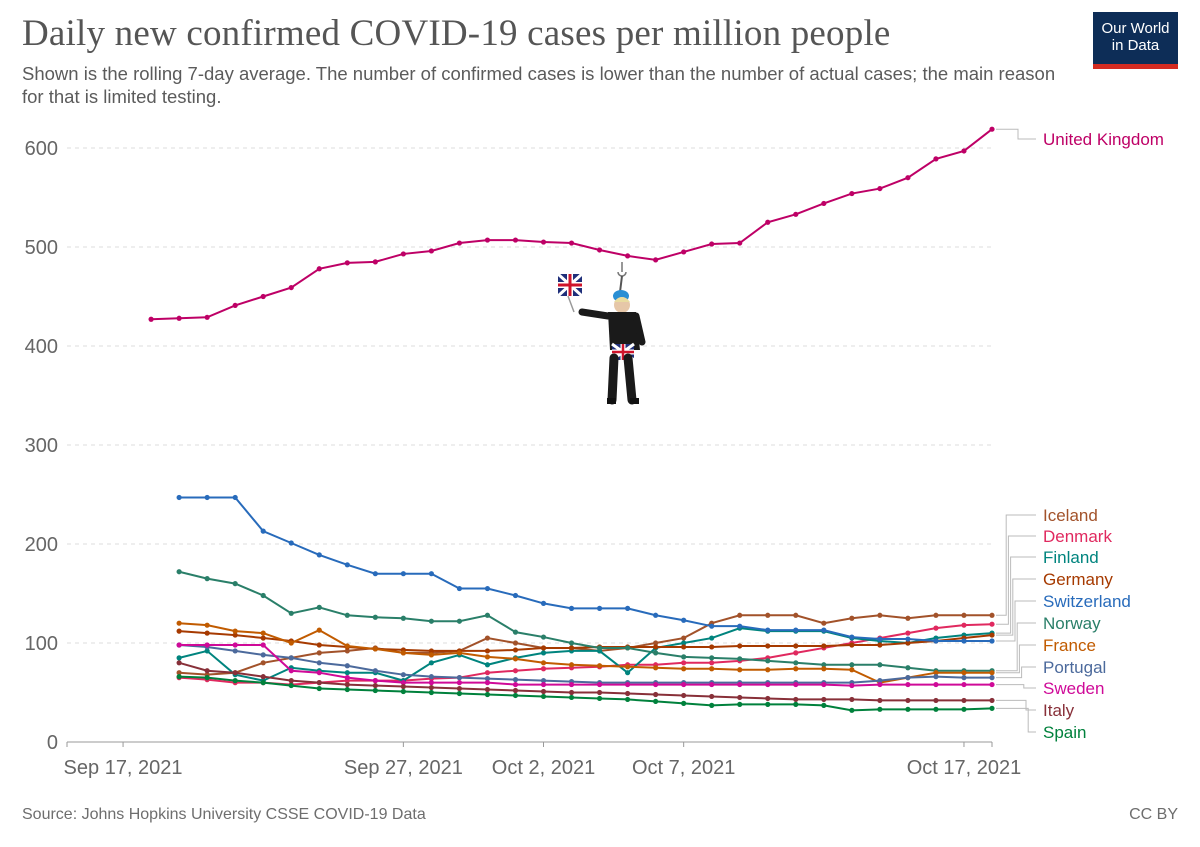 The image size is (1200, 847). What do you see at coordinates (585, 621) in the screenshot?
I see `series-norway` at bounding box center [585, 621].